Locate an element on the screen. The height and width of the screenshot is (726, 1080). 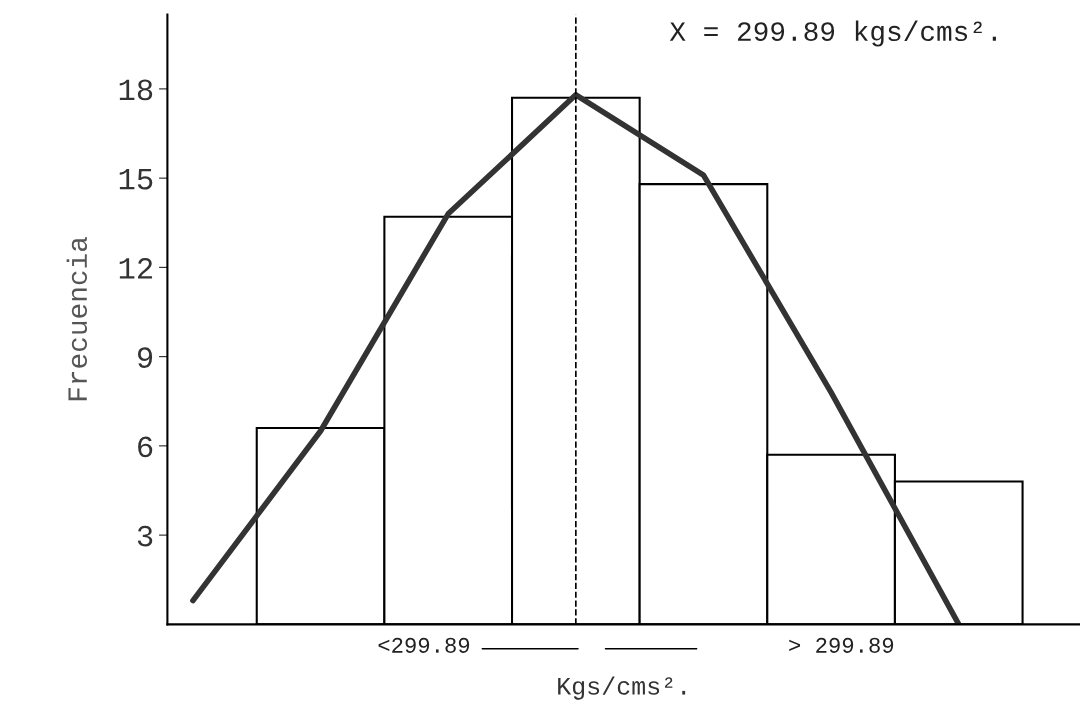
annotation: X = 299.89 kgs/cms². is located at coordinates (832, 33).